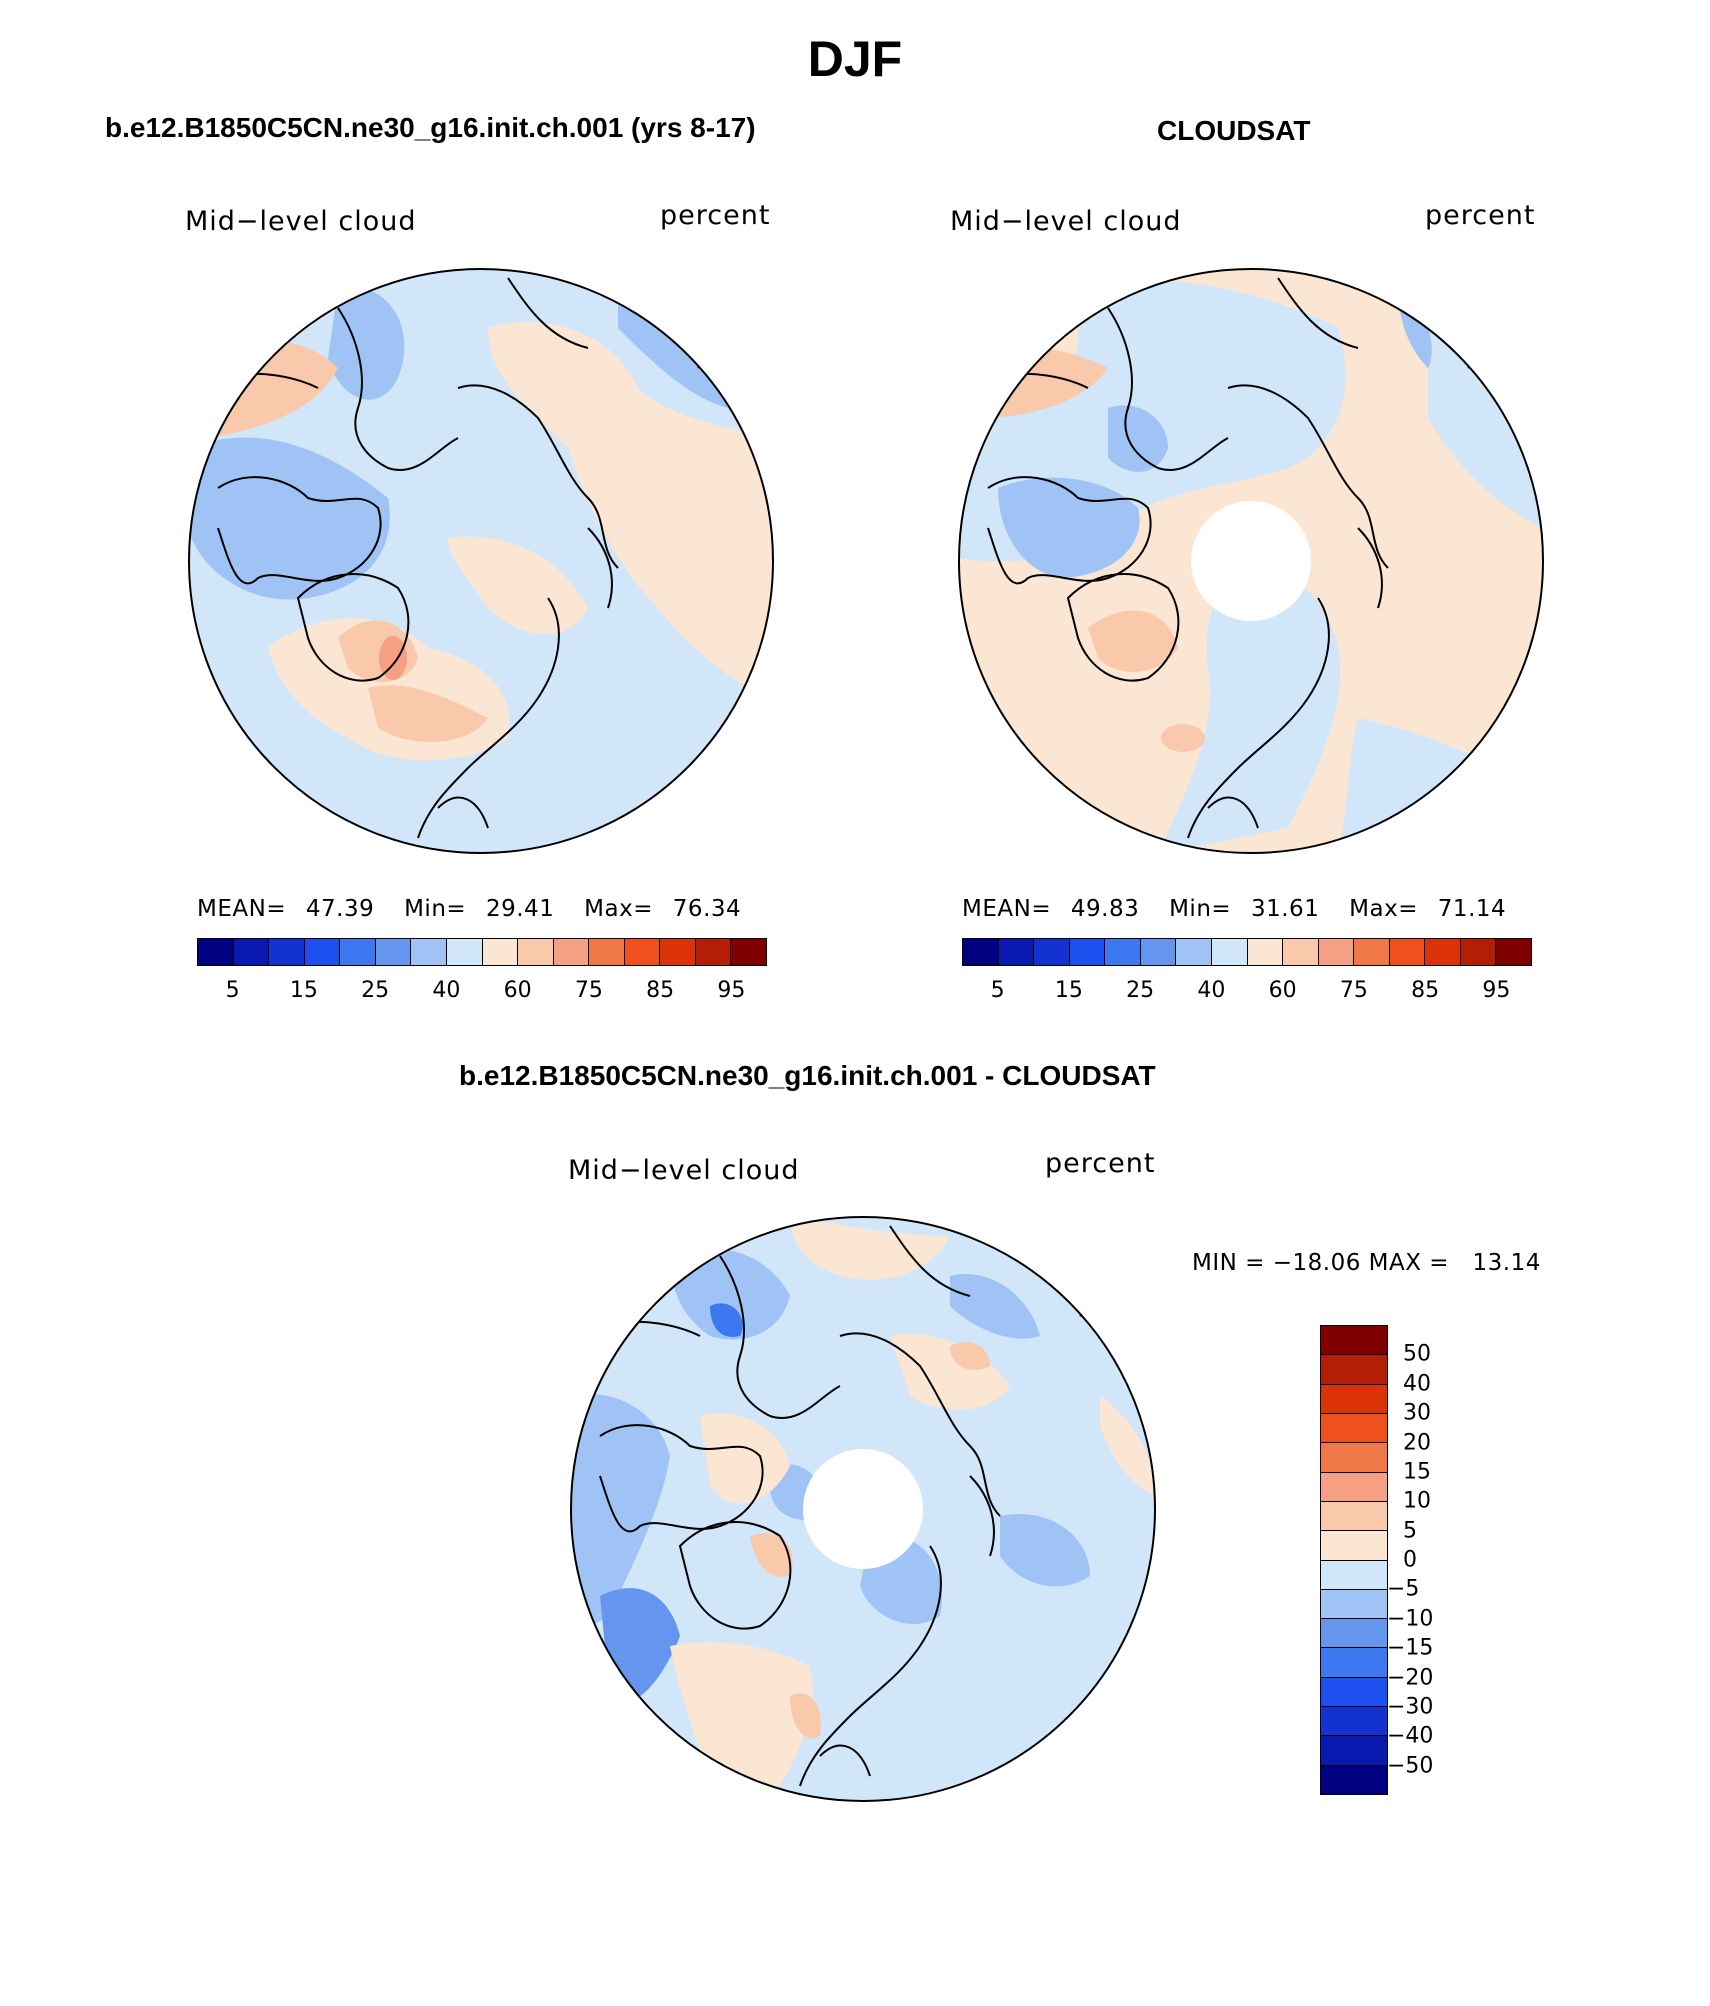 The image size is (1710, 2006). Describe the element at coordinates (1410, 1766) in the screenshot. I see `panel-3-colorbar-tick-label: −50` at that location.